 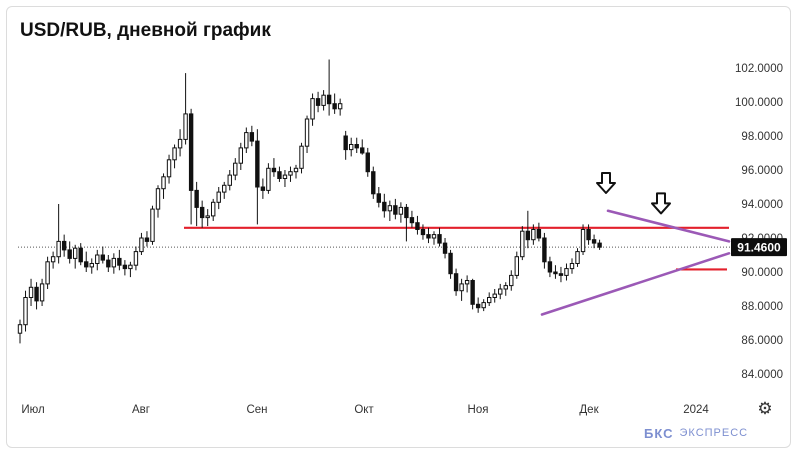 I want to click on trend-line, so click(x=668, y=226).